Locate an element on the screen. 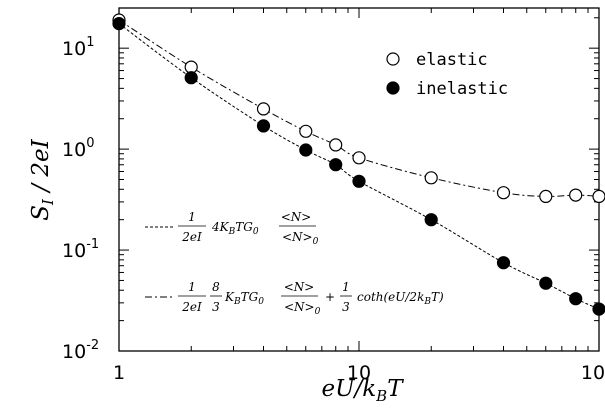 Image resolution: width=605 pixels, height=412 pixels. formula-2-plus: + is located at coordinates (330, 297).